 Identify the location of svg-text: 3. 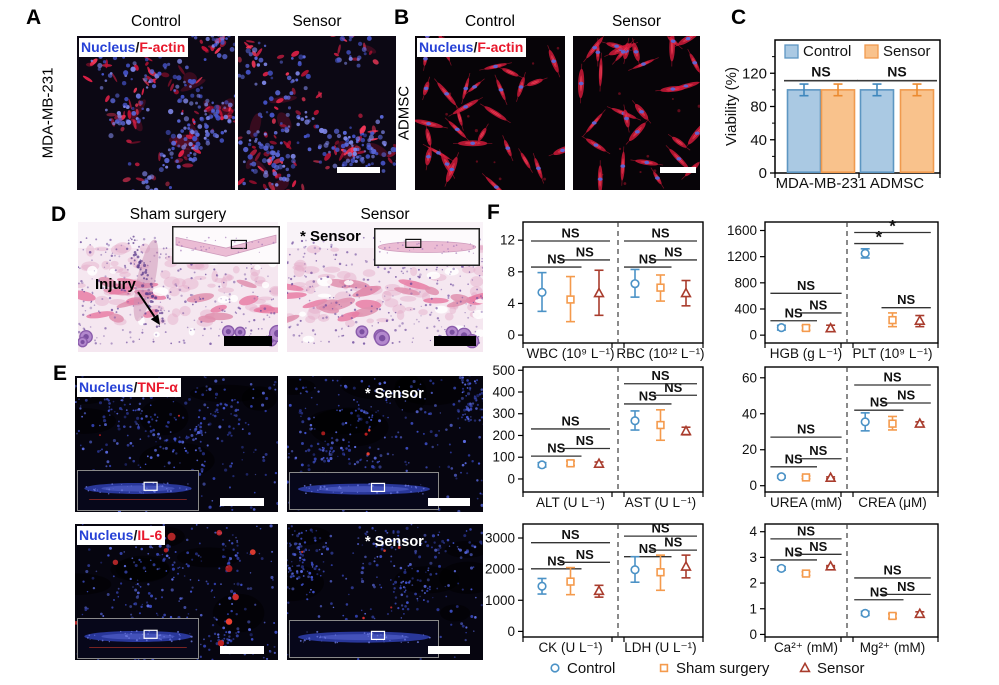
(753, 557).